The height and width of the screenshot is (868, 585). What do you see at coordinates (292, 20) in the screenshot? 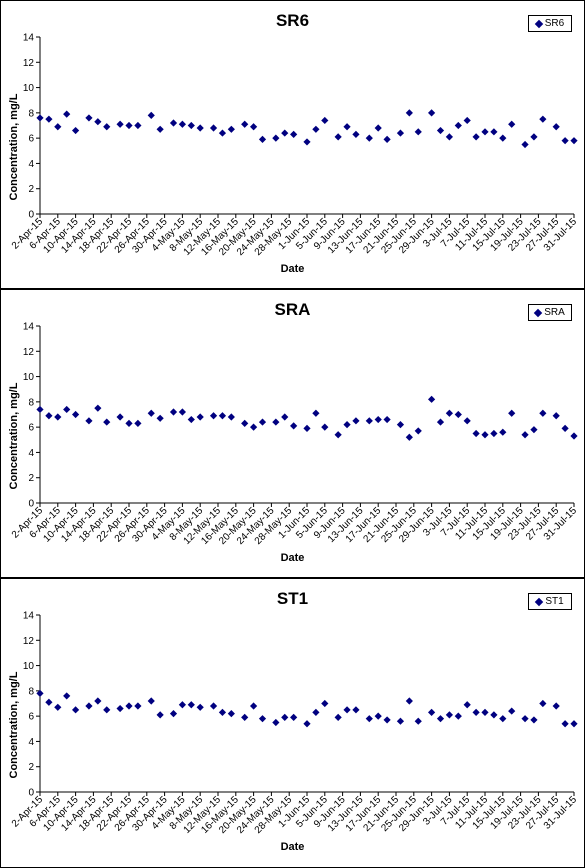
I see `chart-title: SR6` at bounding box center [292, 20].